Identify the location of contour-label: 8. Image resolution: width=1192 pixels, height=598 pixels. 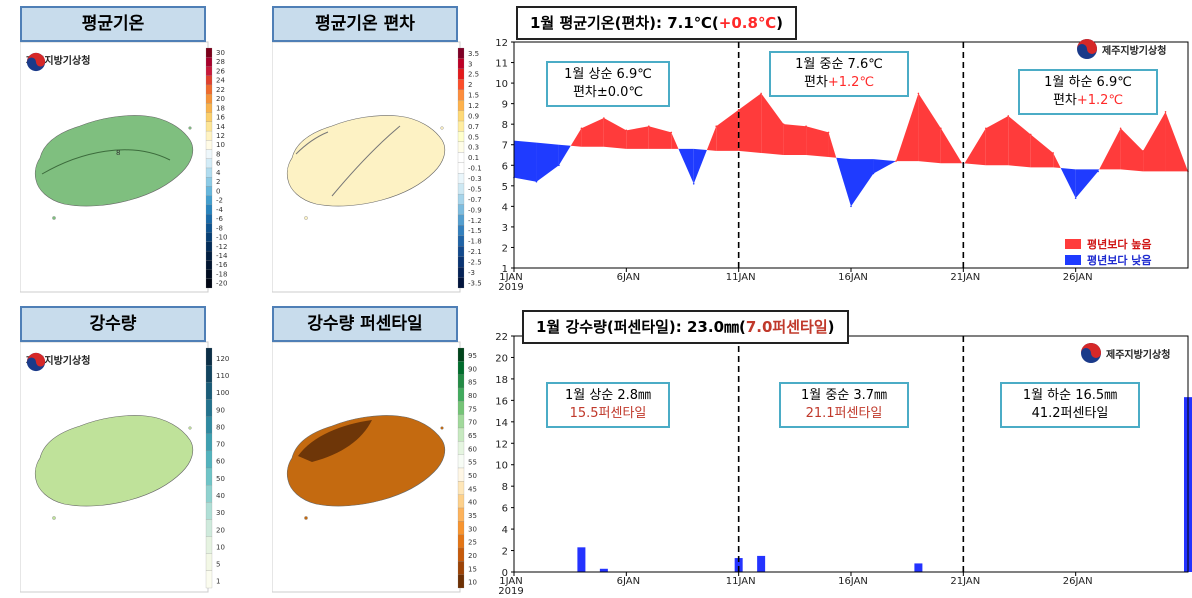
(118, 153).